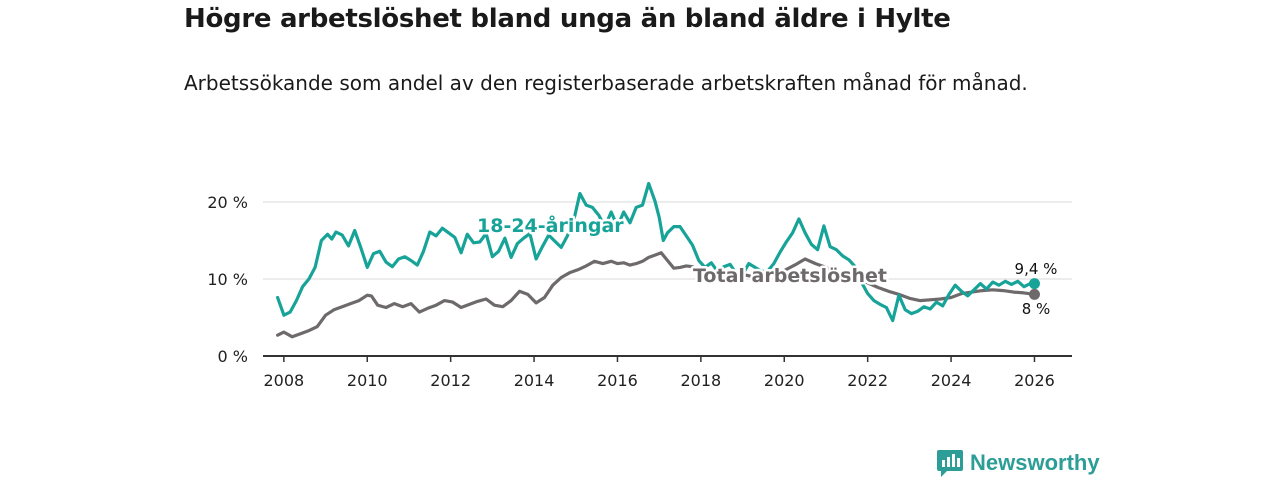  What do you see at coordinates (617, 380) in the screenshot?
I see `x-tick-label: 2016` at bounding box center [617, 380].